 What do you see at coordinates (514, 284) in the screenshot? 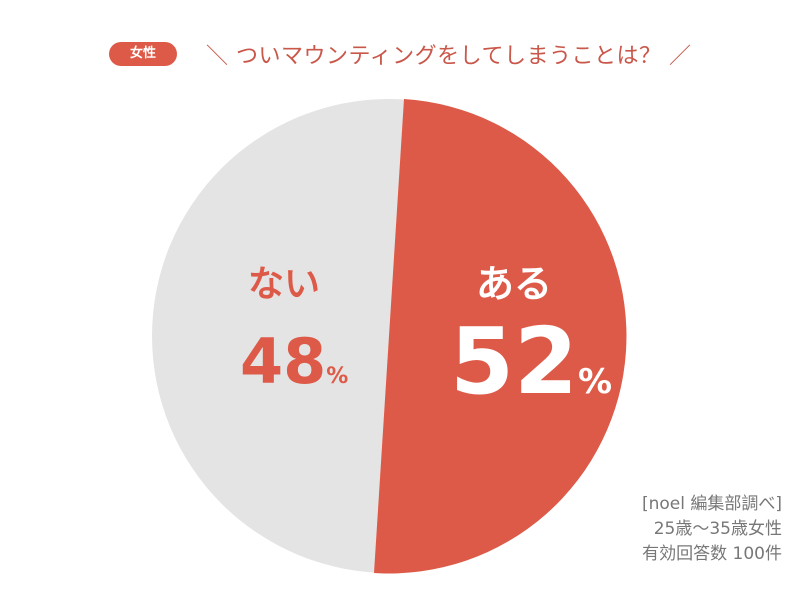
I see `yes-label: ある` at bounding box center [514, 284].